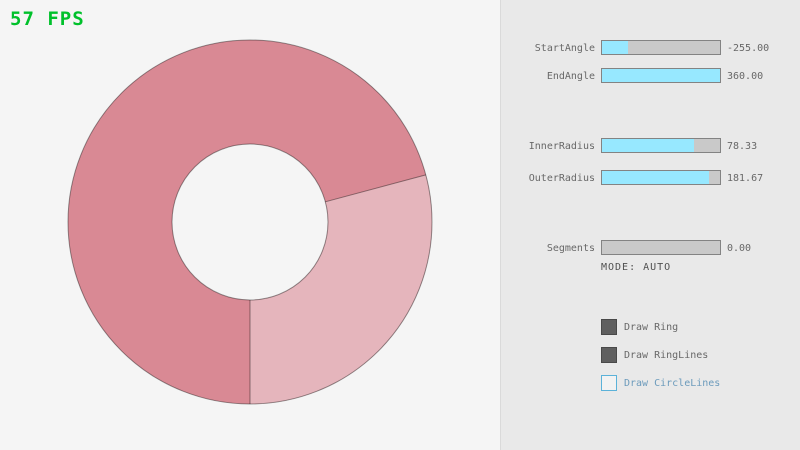  What do you see at coordinates (609, 327) in the screenshot?
I see `draw-ring-checkbox` at bounding box center [609, 327].